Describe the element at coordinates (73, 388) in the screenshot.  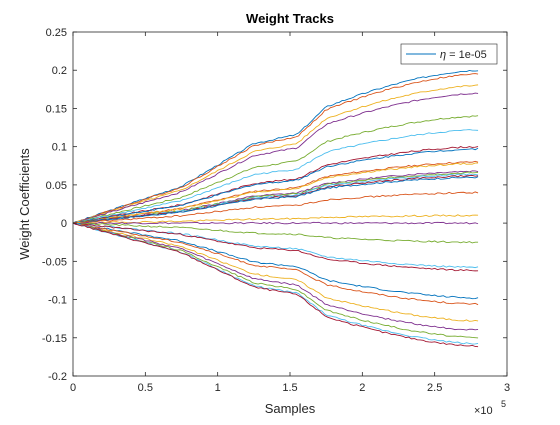
I see `x-tick-label: 0` at that location.